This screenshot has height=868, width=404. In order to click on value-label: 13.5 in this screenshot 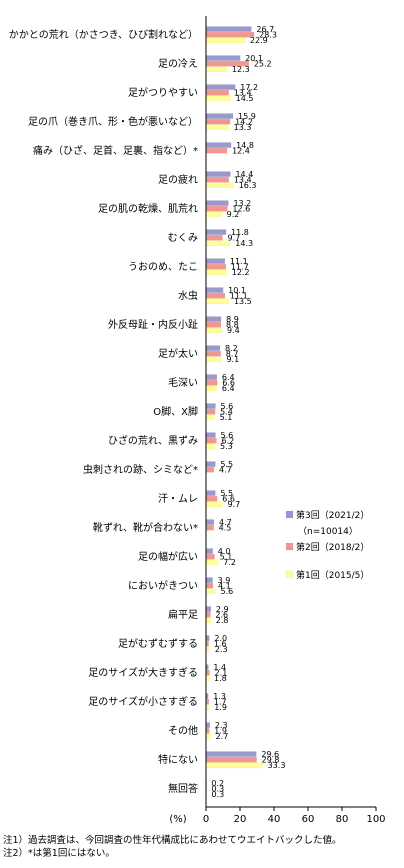, I will do `click(243, 301)`.